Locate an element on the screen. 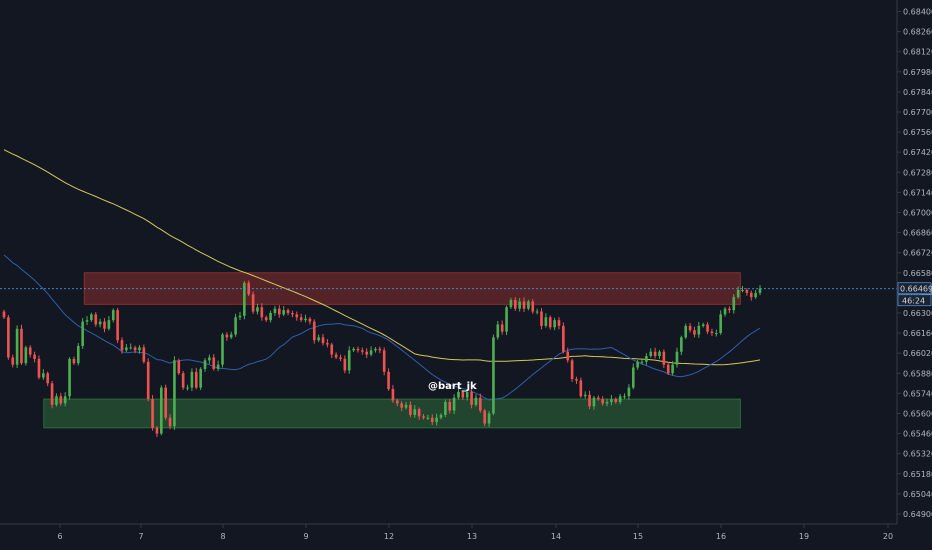 The height and width of the screenshot is (550, 932). x-tick-label: 8 is located at coordinates (222, 536).